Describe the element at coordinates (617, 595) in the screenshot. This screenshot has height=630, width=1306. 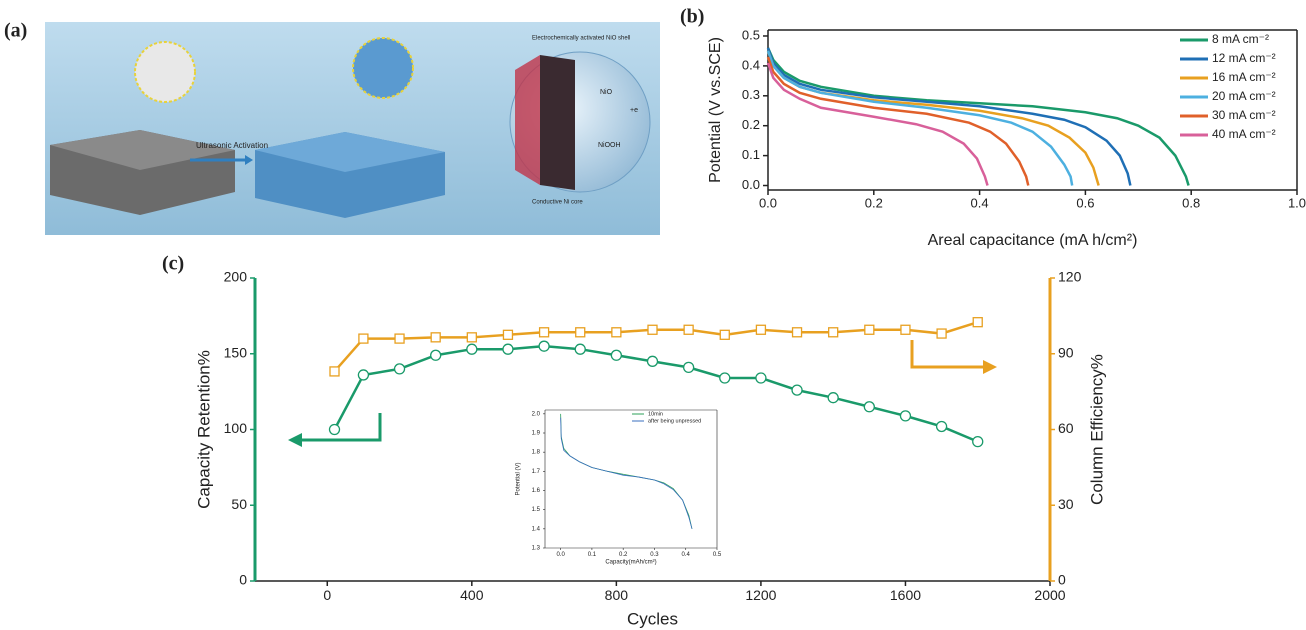
I see `x-tick-label: 800` at that location.